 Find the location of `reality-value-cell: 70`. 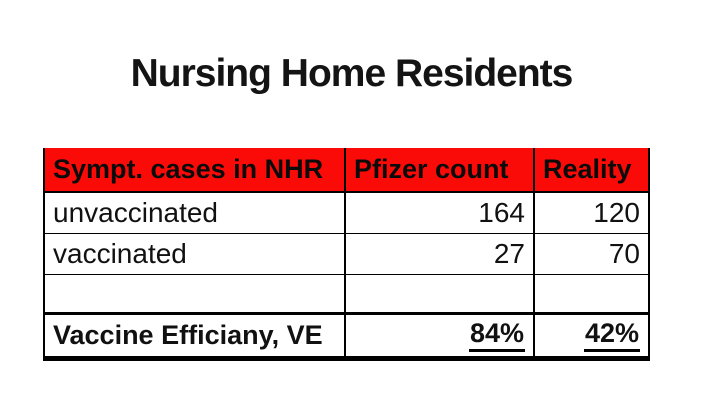

reality-value-cell: 70 is located at coordinates (591, 253).